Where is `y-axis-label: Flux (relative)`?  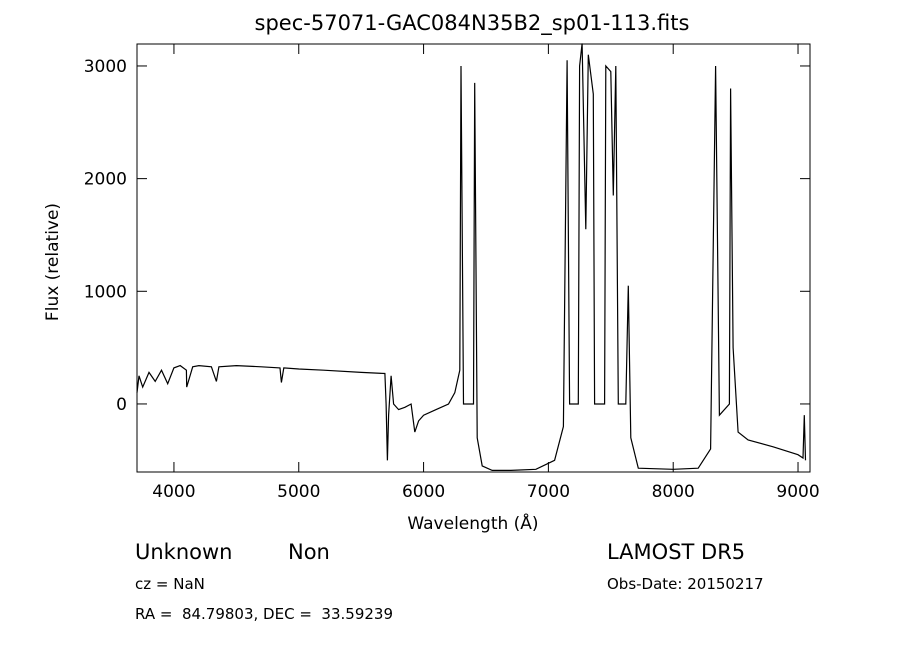 y-axis-label: Flux (relative) is located at coordinates (53, 262).